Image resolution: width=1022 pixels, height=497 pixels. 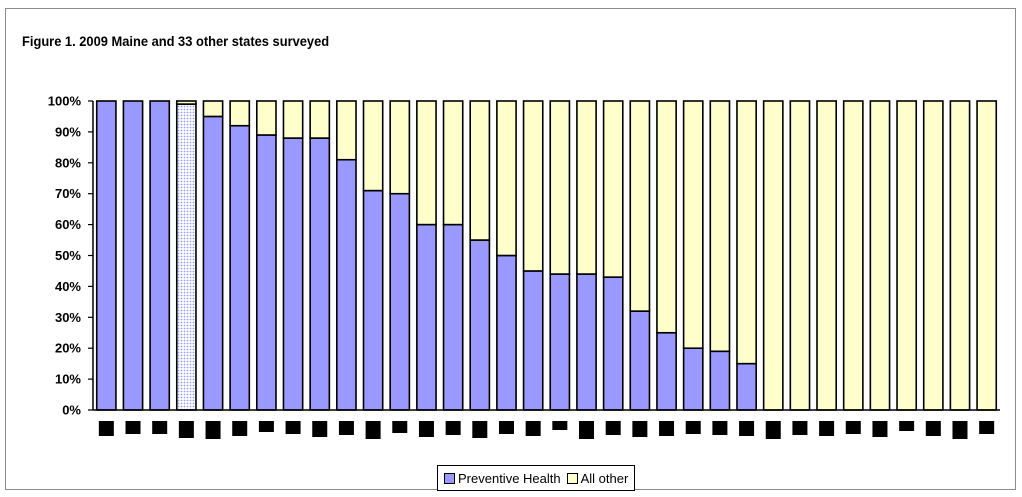 I want to click on y-tick-label-9: 90%, so click(x=68, y=131).